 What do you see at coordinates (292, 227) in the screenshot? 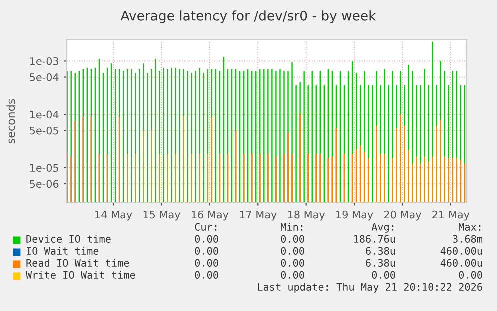
I see `text: Min:` at bounding box center [292, 227].